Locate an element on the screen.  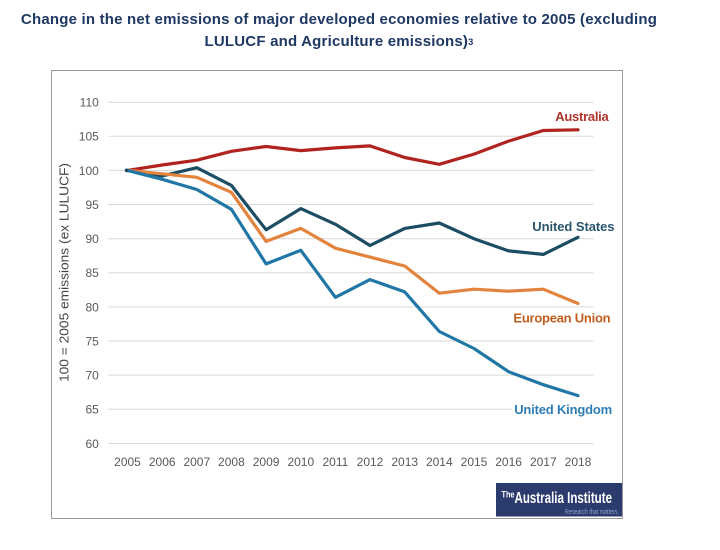
svg-text: 2013 is located at coordinates (404, 462).